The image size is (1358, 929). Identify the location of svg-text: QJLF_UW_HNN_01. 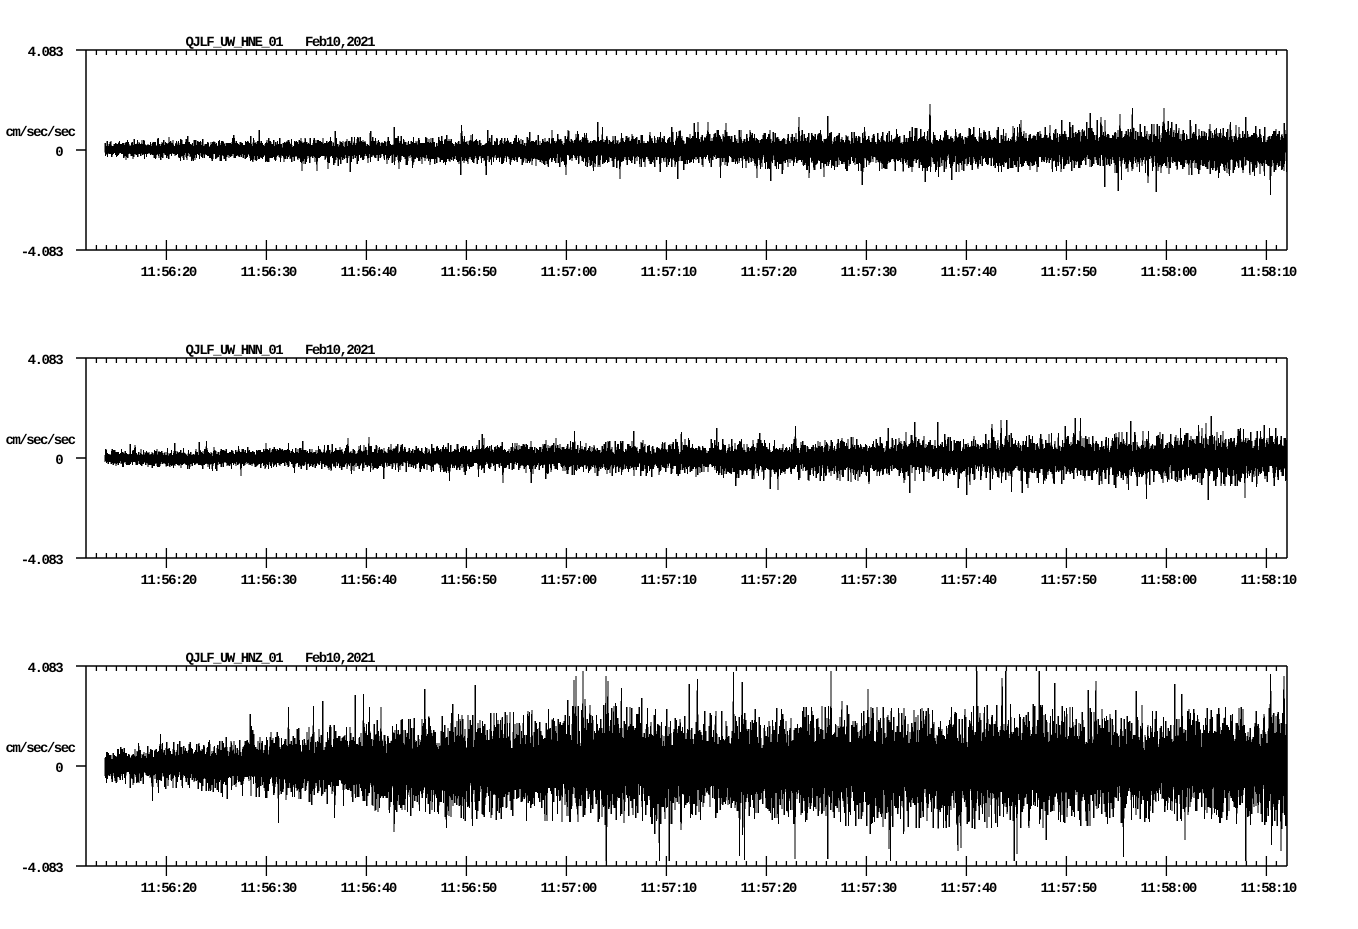
(235, 351).